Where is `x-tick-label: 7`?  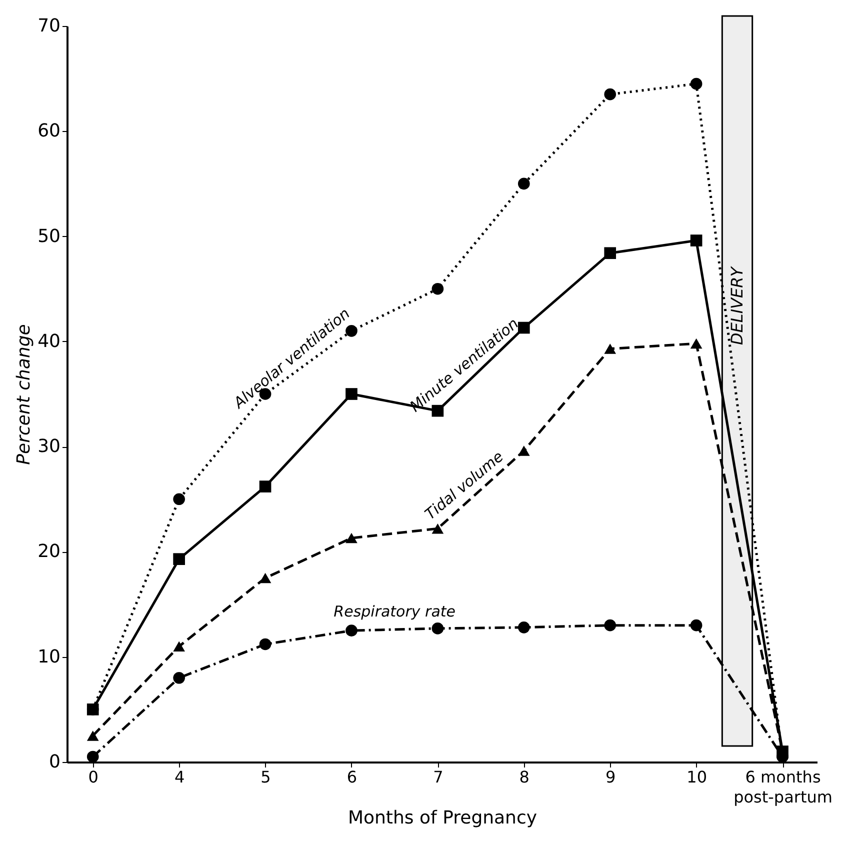
x-tick-label: 7 is located at coordinates (438, 777).